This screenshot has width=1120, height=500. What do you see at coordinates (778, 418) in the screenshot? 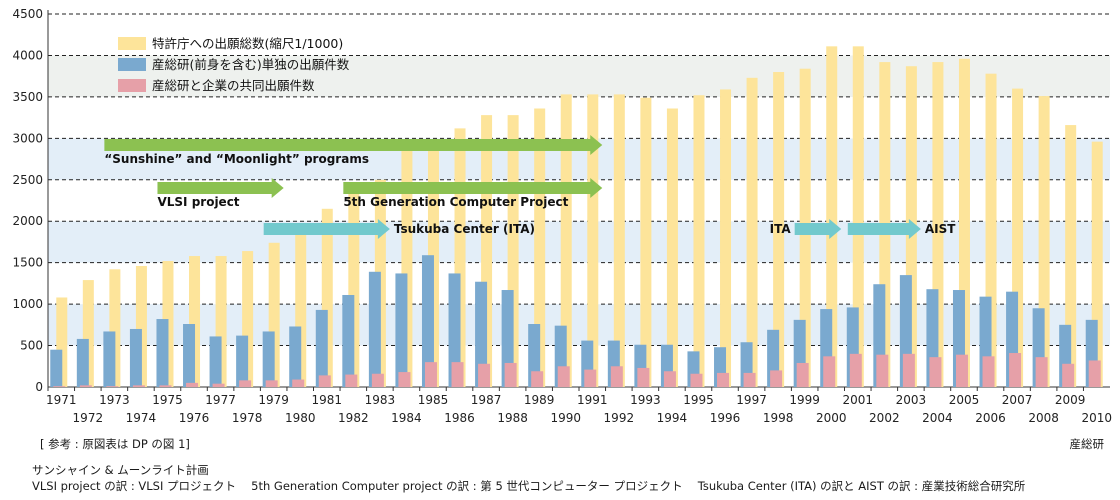
I see `x-tick-label: 1998` at bounding box center [778, 418].